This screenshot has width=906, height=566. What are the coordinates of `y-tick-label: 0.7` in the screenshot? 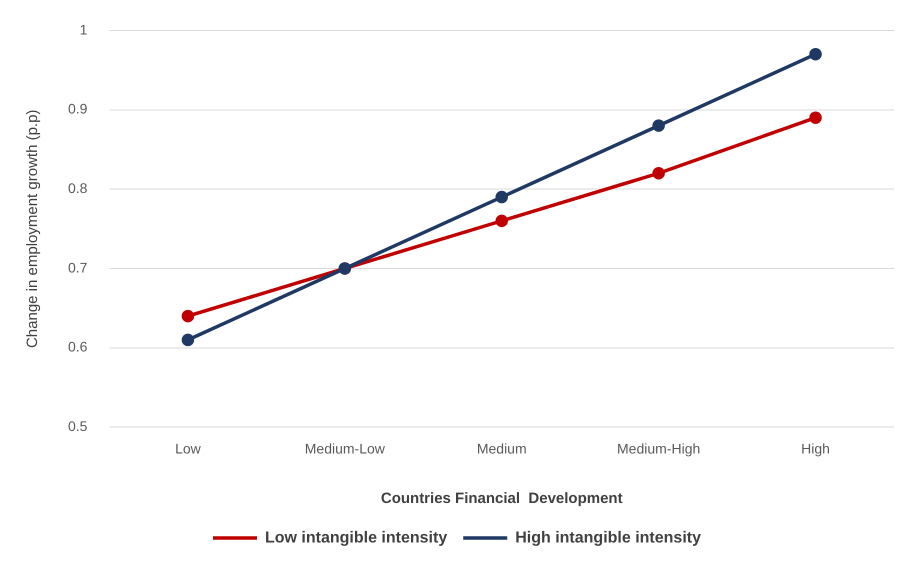 It's located at (78, 267).